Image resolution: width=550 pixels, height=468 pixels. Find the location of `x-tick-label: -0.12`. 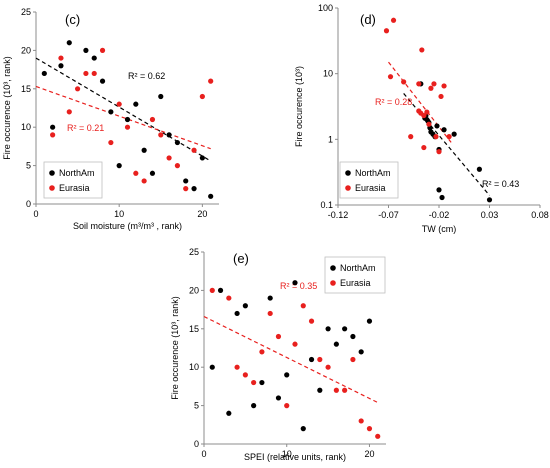

x-tick-label: -0.12 is located at coordinates (338, 215).